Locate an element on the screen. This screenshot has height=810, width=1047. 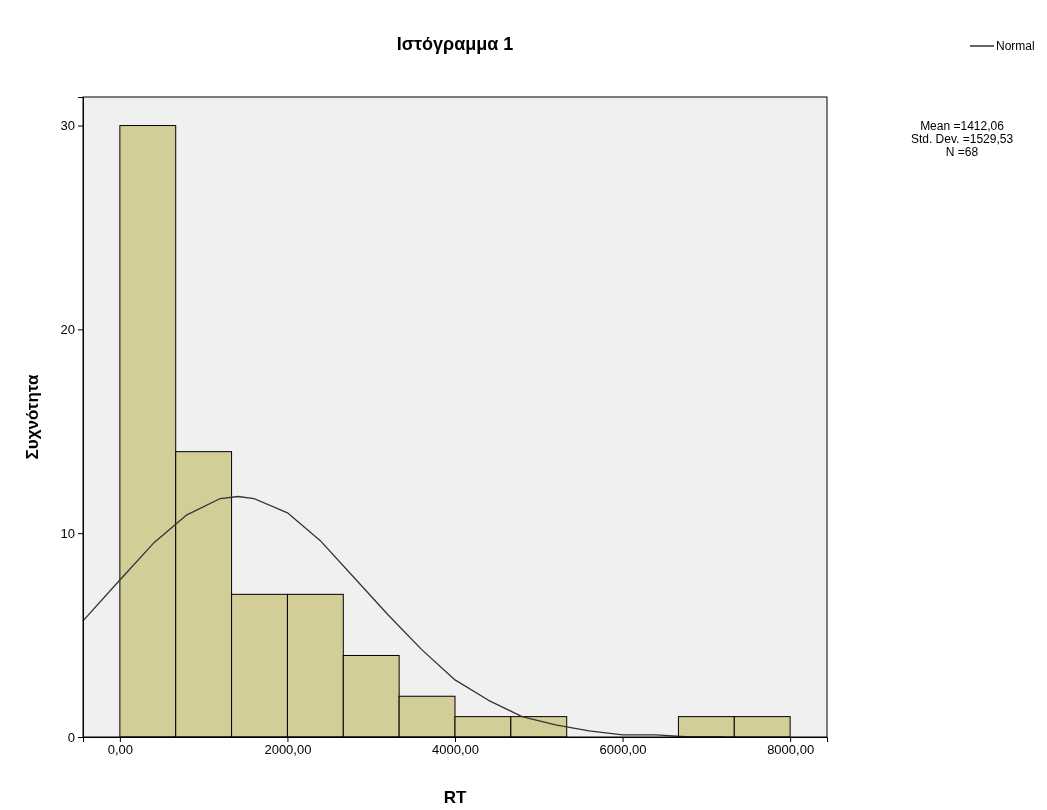
text: N =68 is located at coordinates (962, 152).